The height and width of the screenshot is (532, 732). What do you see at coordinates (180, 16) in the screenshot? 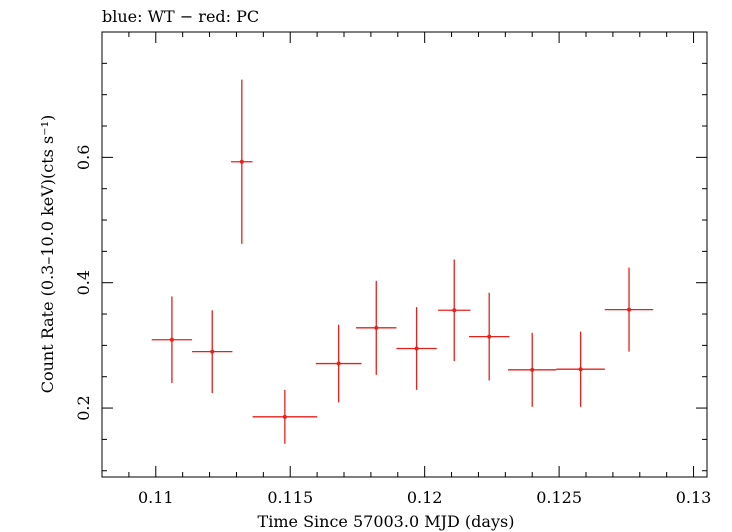
I see `chart-title: blue: WT − red: PC` at bounding box center [180, 16].